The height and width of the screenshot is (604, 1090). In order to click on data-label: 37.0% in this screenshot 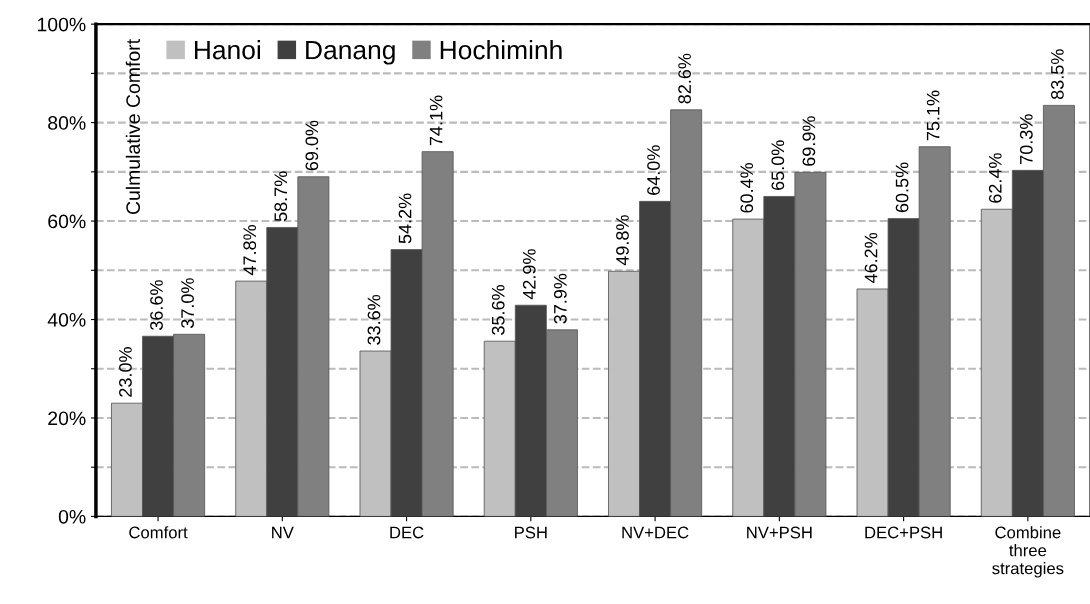, I will do `click(187, 303)`.